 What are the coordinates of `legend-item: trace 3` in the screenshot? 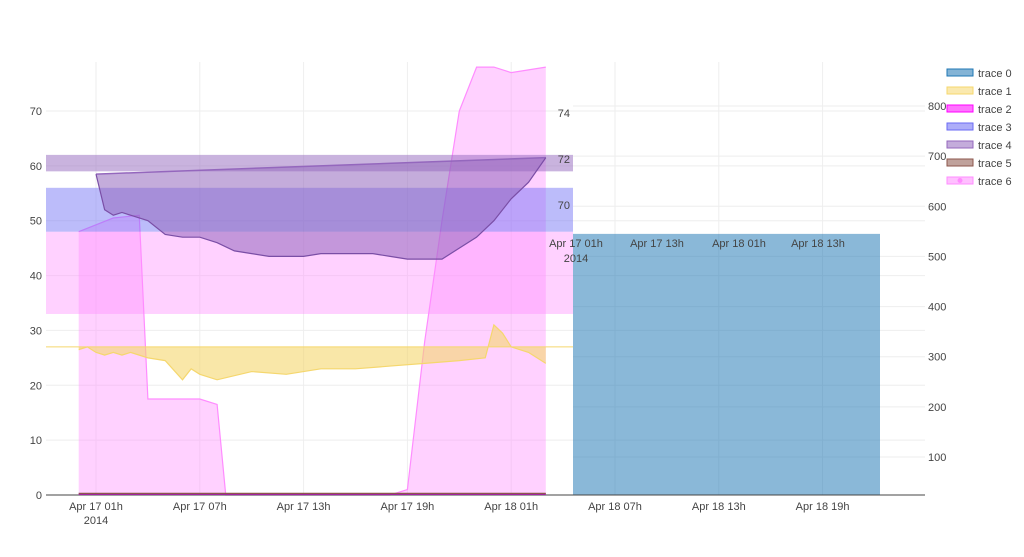 It's located at (979, 128).